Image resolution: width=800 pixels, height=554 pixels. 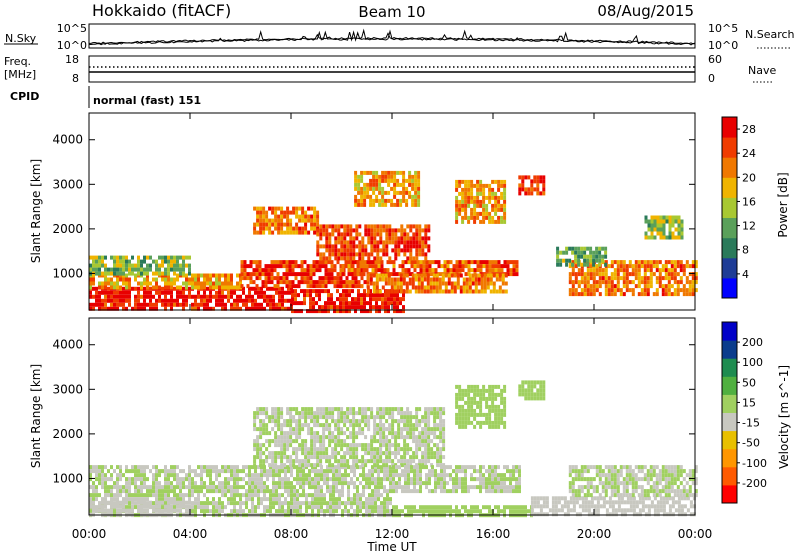 I want to click on power-colorbar-frame, so click(x=729, y=207).